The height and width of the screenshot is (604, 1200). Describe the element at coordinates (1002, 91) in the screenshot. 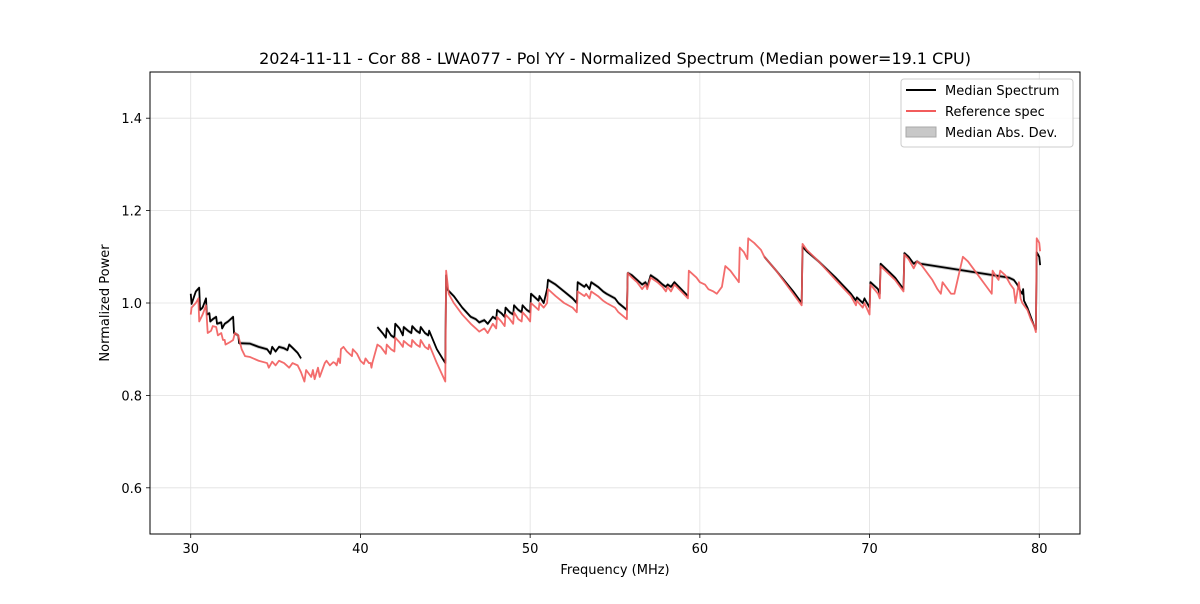

I see `legend-median-spectrum-label: Median Spectrum` at that location.